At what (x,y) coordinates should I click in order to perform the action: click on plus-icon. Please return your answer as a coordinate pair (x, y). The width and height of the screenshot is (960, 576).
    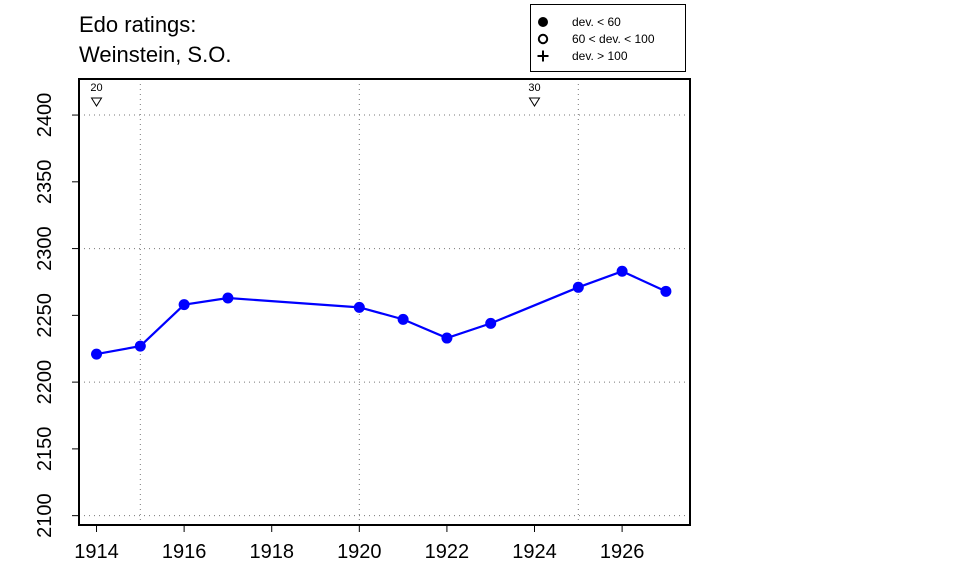
    Looking at the image, I should click on (543, 56).